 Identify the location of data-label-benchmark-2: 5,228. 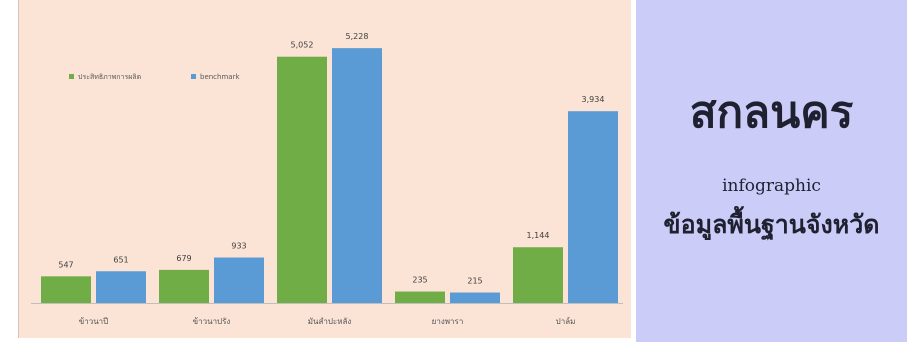
(357, 36).